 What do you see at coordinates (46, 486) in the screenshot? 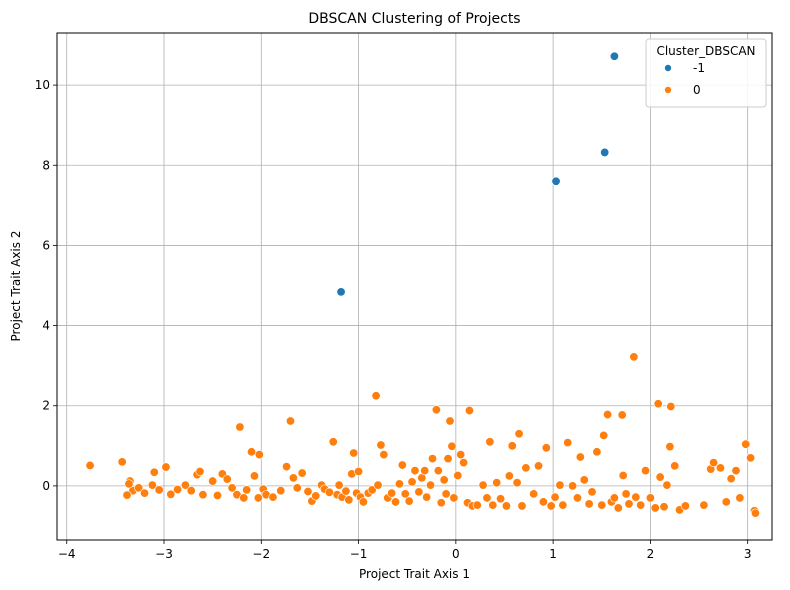
I see `y-tick-label: 0` at bounding box center [46, 486].